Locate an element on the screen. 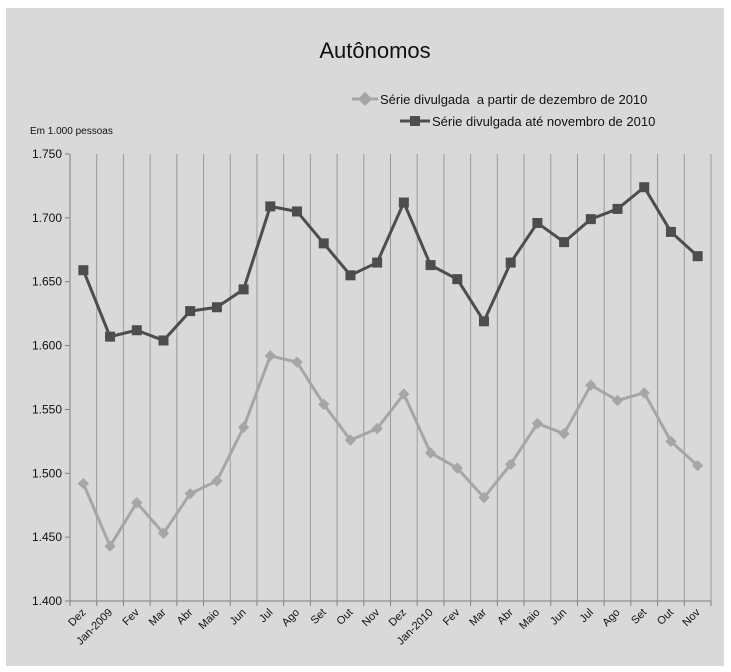 The image size is (731, 672). y-tick-label: 1.500 is located at coordinates (47, 473).